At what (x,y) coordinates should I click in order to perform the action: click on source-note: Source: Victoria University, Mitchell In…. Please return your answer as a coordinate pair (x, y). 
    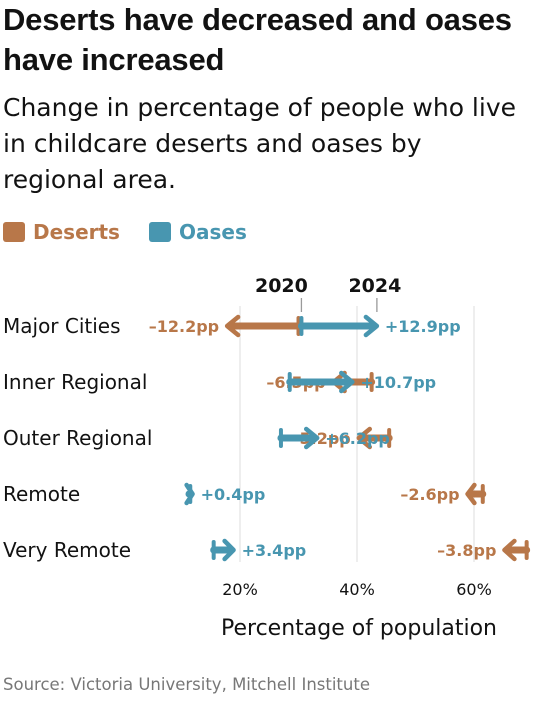
    Looking at the image, I should click on (186, 684).